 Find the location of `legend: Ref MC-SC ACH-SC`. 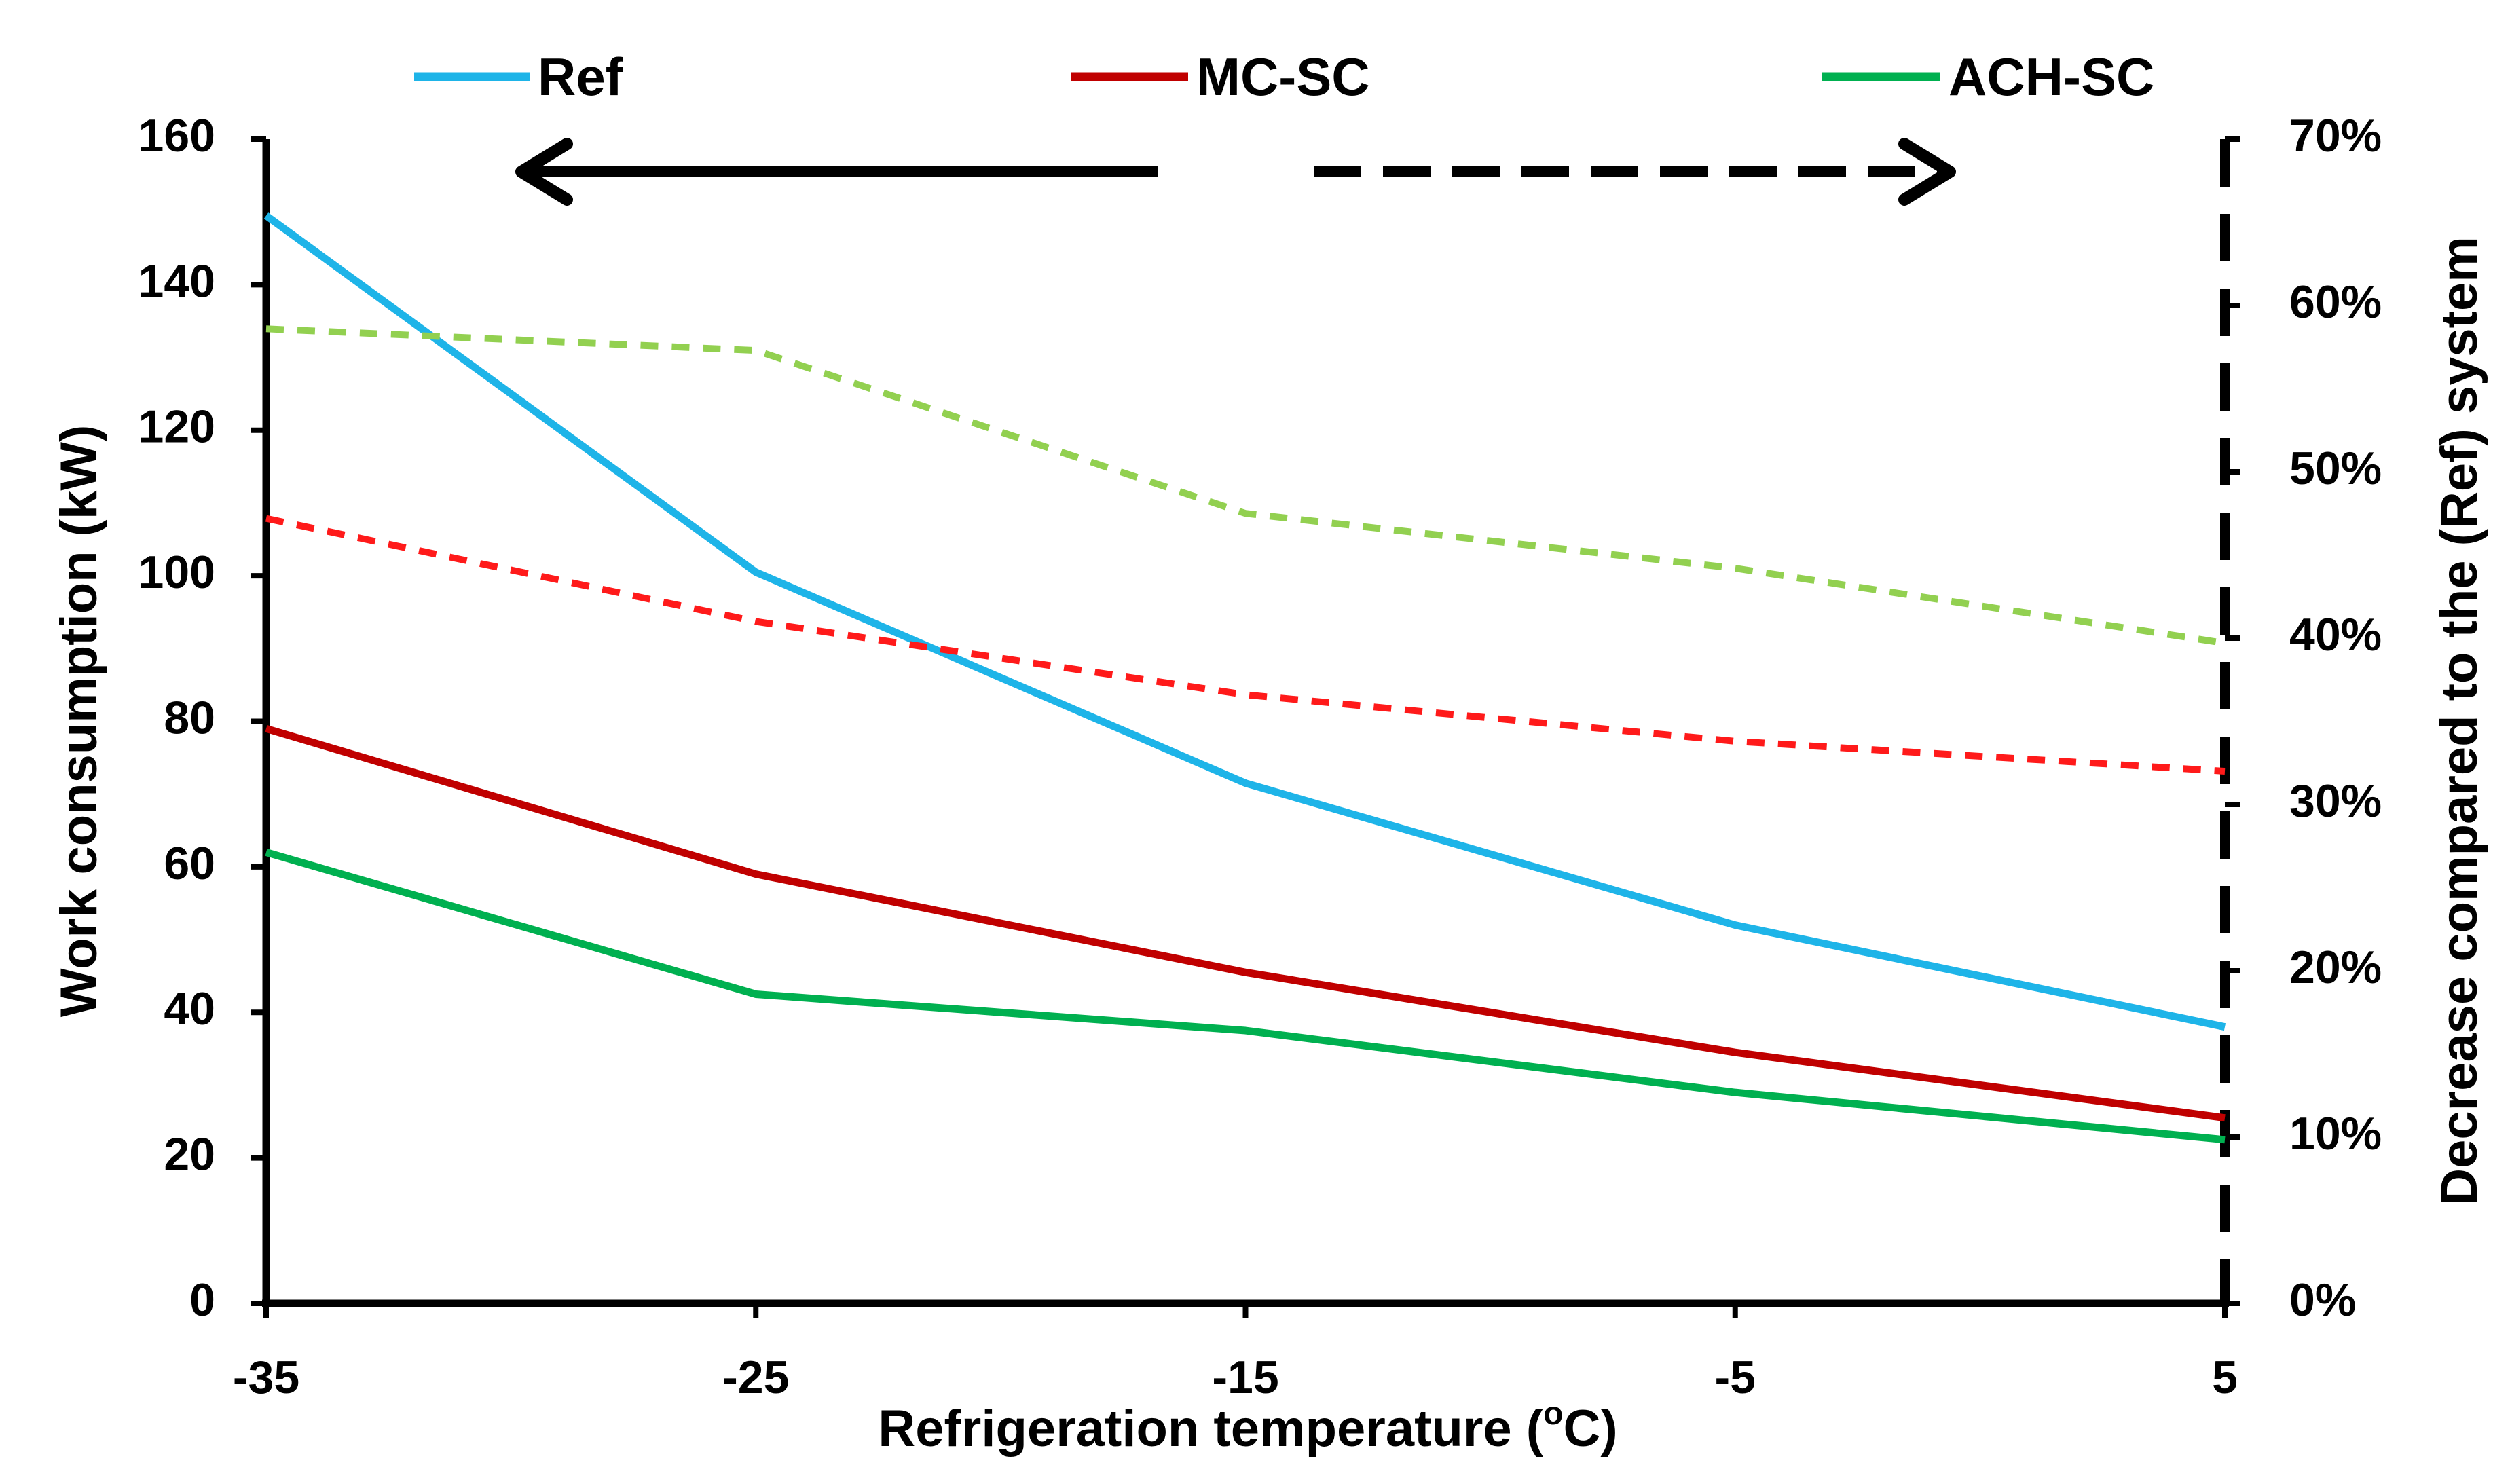

legend: Ref MC-SC ACH-SC is located at coordinates (1284, 77).